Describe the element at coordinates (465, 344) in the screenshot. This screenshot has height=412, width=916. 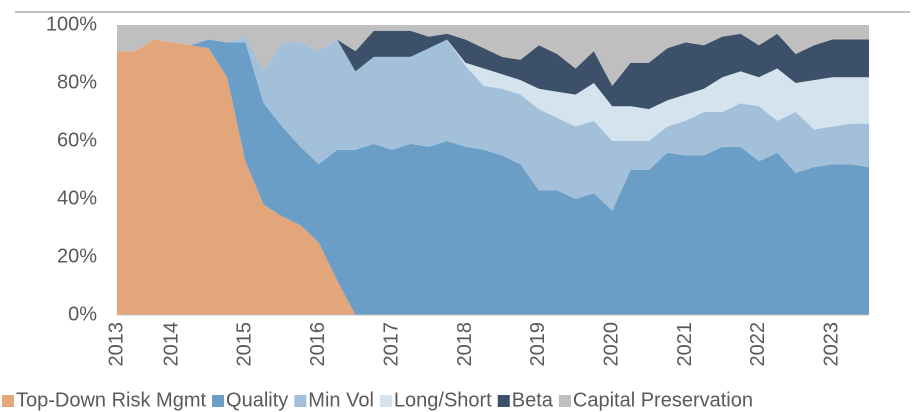
I see `x-tick-label: 2018` at that location.